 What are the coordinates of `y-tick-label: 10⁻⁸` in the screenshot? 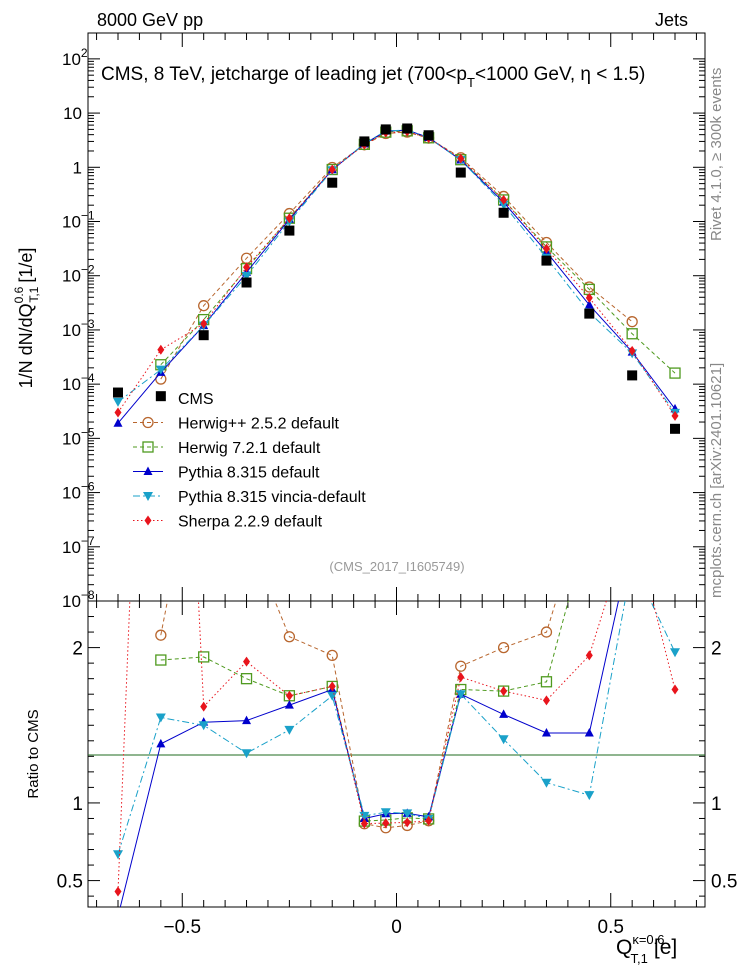 It's located at (78, 599).